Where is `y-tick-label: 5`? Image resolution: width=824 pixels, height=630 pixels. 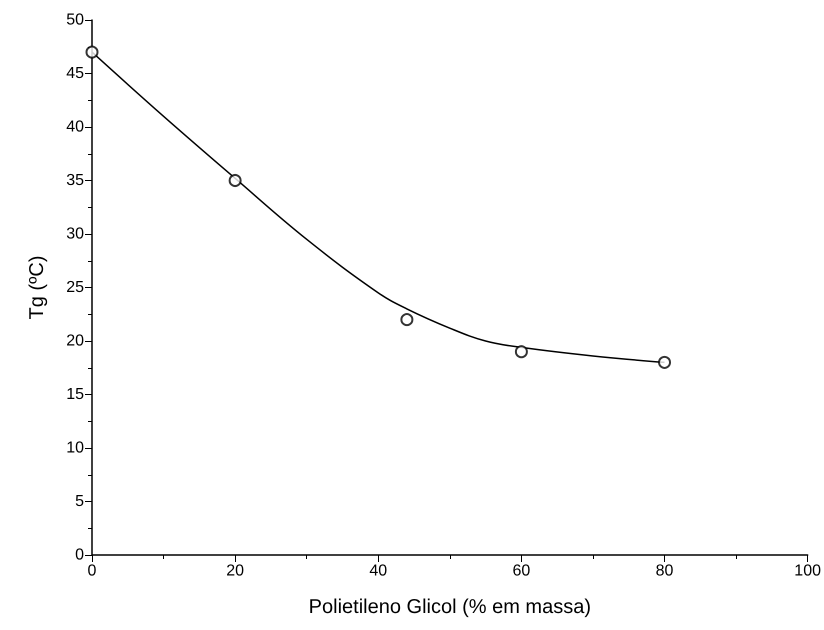
y-tick-label: 5 is located at coordinates (79, 501).